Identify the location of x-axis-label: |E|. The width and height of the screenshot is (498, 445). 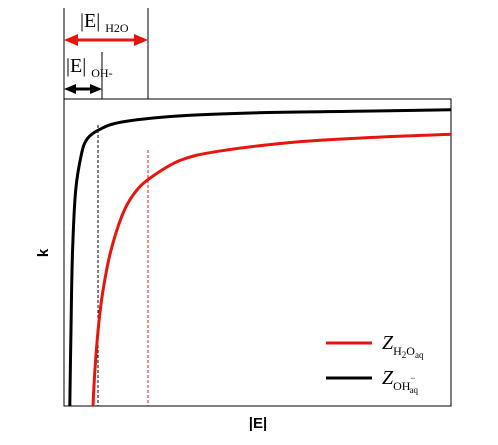
(258, 423).